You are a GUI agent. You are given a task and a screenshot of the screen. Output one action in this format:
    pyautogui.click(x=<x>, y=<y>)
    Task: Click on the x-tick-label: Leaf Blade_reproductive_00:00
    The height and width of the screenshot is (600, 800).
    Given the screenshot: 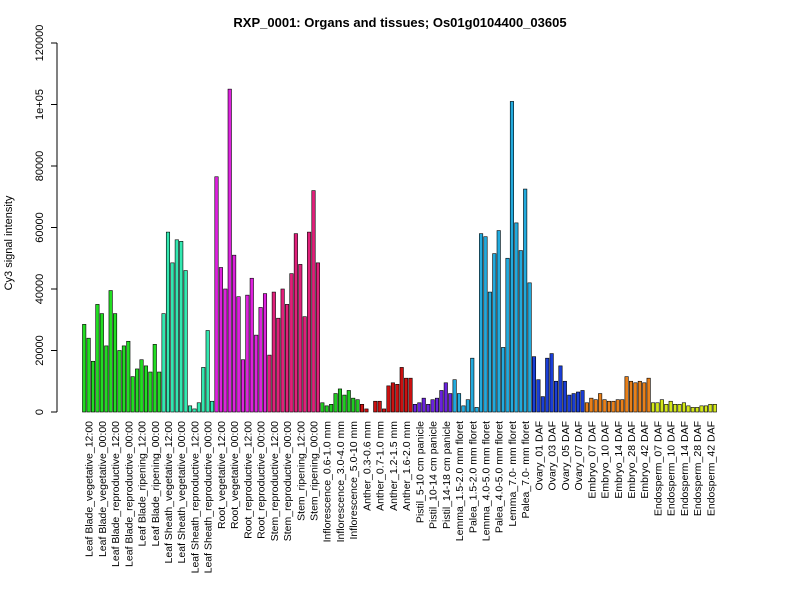 What is the action you would take?
    pyautogui.click(x=129, y=494)
    